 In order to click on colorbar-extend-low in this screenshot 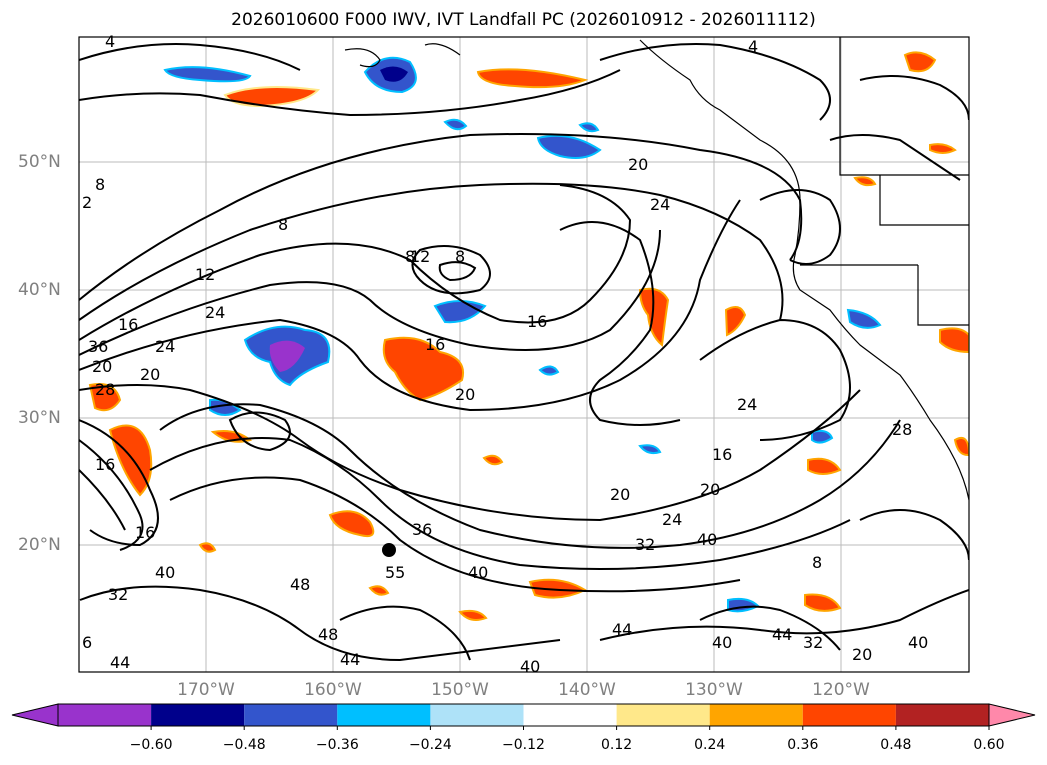, I will do `click(35, 715)`.